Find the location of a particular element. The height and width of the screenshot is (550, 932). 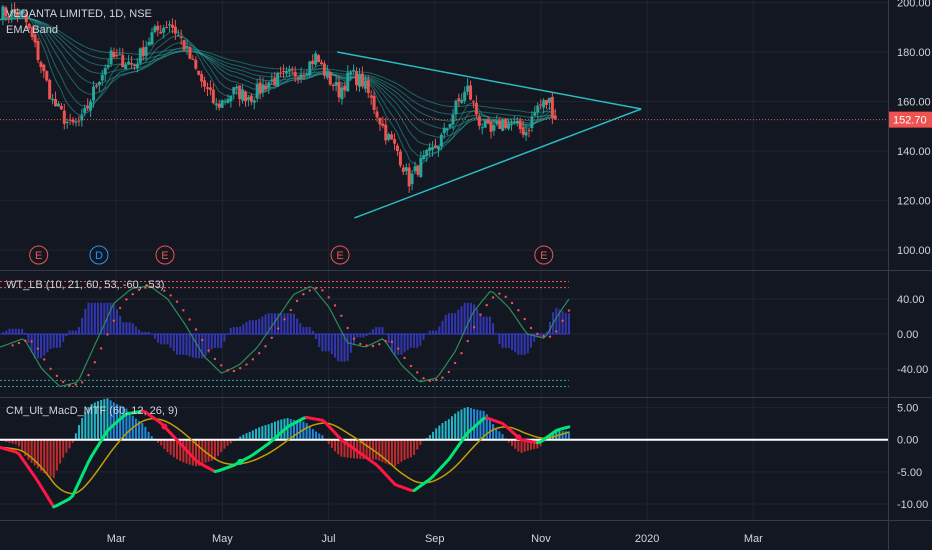

x-tick-label: 2020 is located at coordinates (647, 539).